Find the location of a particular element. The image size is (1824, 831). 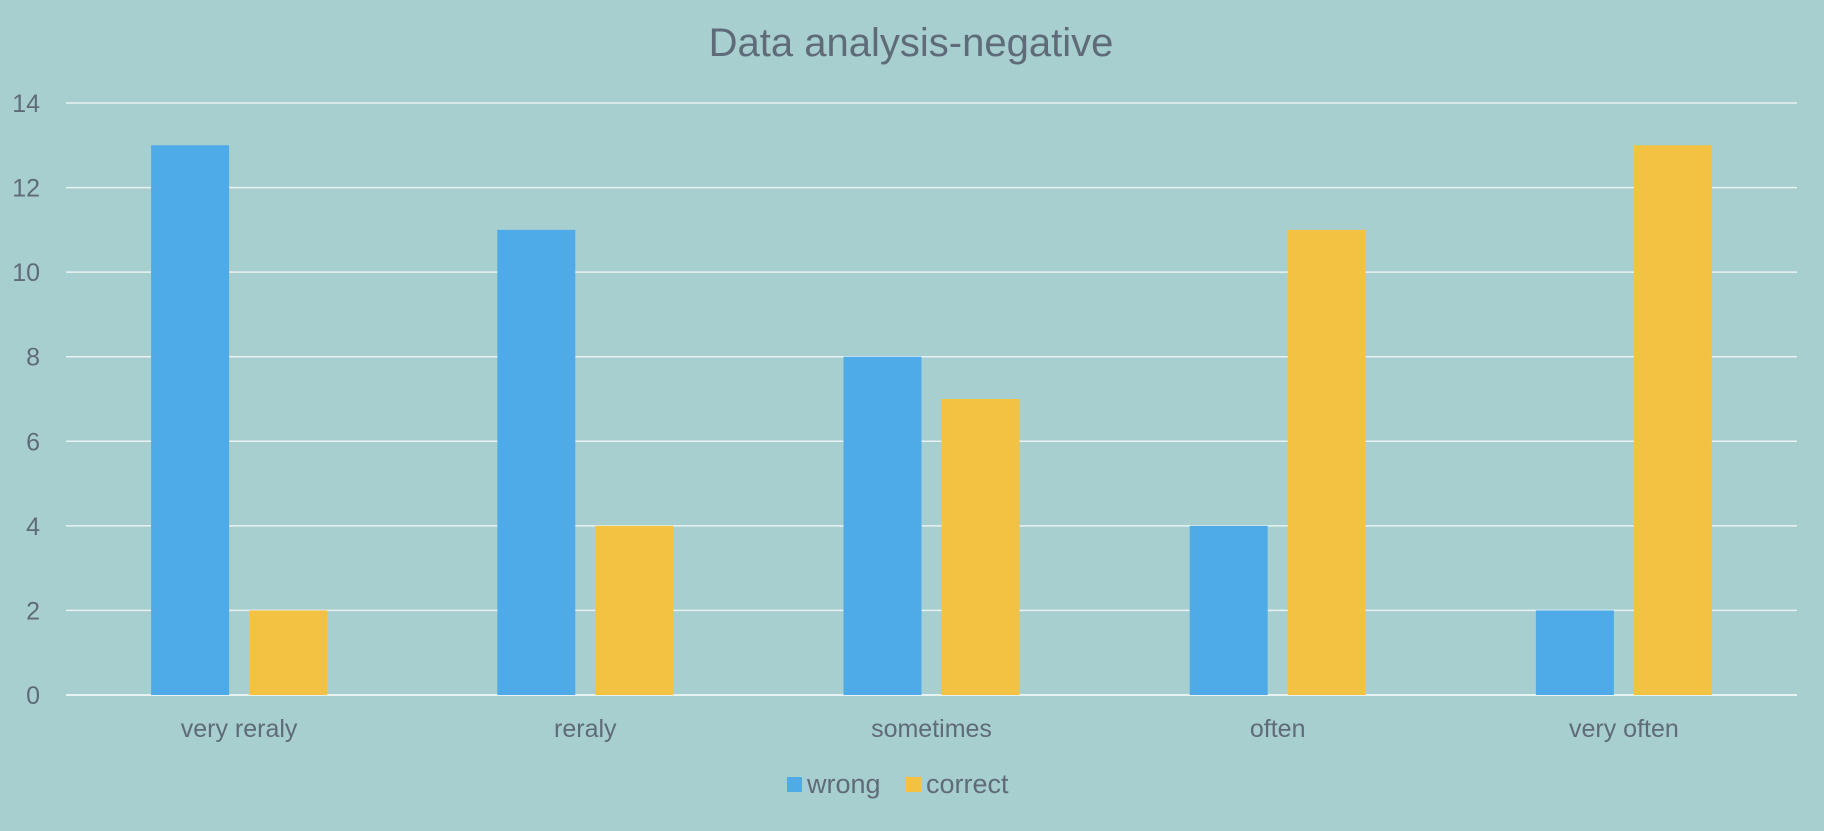

bar-correct-very-often is located at coordinates (1672, 420).